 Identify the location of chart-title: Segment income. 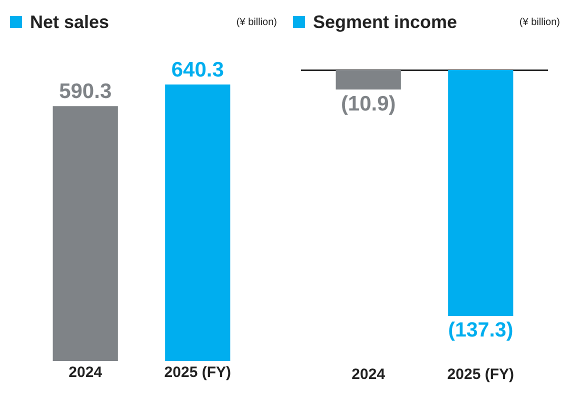
(385, 22).